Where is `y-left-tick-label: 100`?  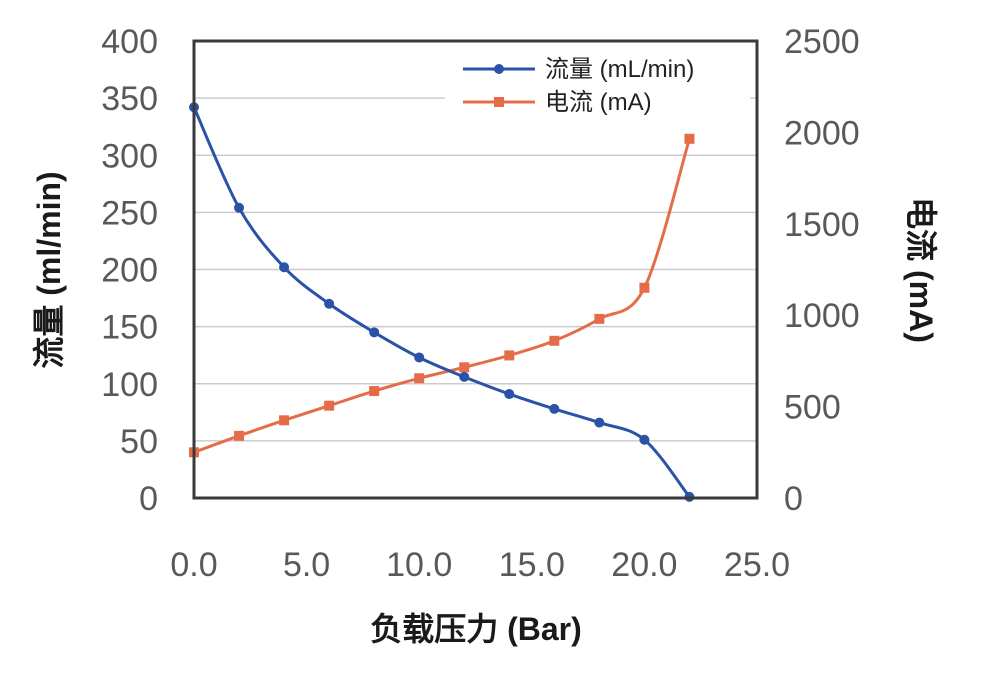 y-left-tick-label: 100 is located at coordinates (129, 385).